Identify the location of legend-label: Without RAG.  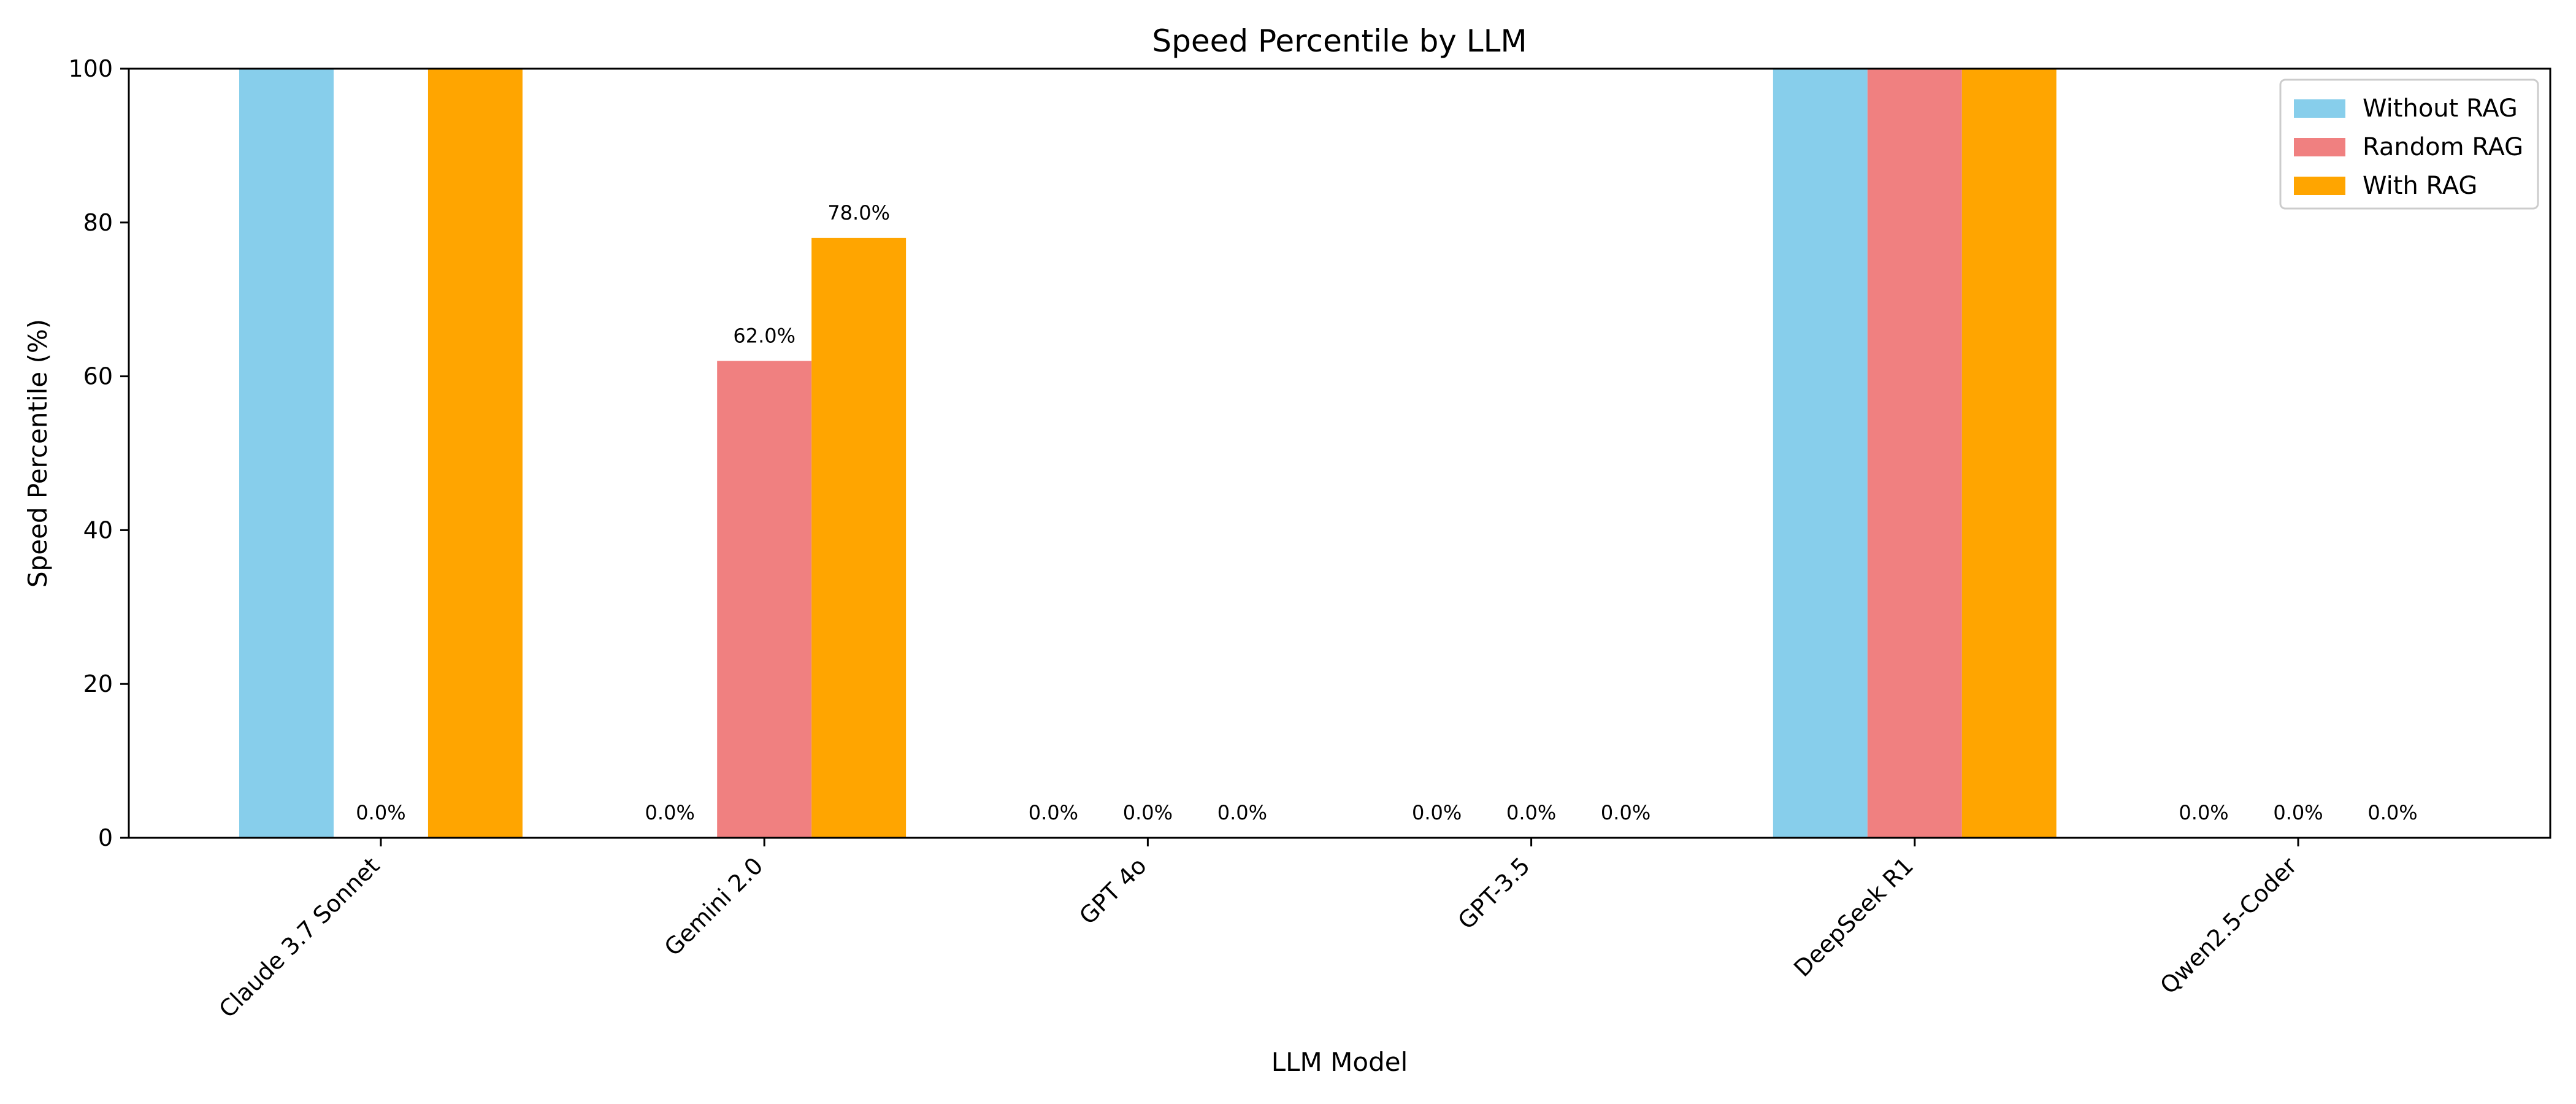
(2440, 108).